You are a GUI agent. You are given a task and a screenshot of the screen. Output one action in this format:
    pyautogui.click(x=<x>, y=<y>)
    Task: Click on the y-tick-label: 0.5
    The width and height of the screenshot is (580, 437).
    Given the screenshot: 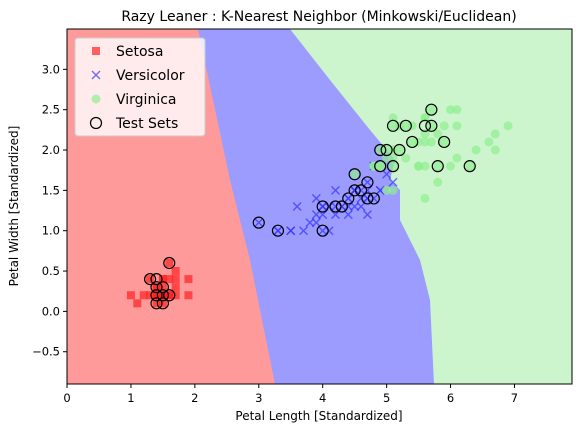 What is the action you would take?
    pyautogui.click(x=51, y=271)
    